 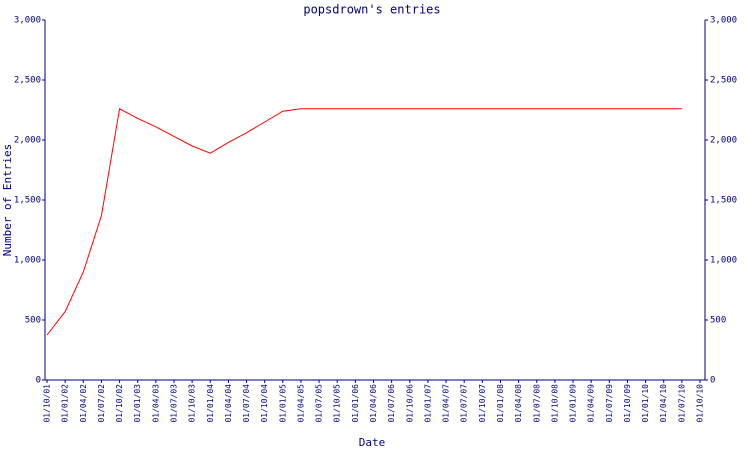 I want to click on y2-tick-label: 500, so click(x=718, y=321).